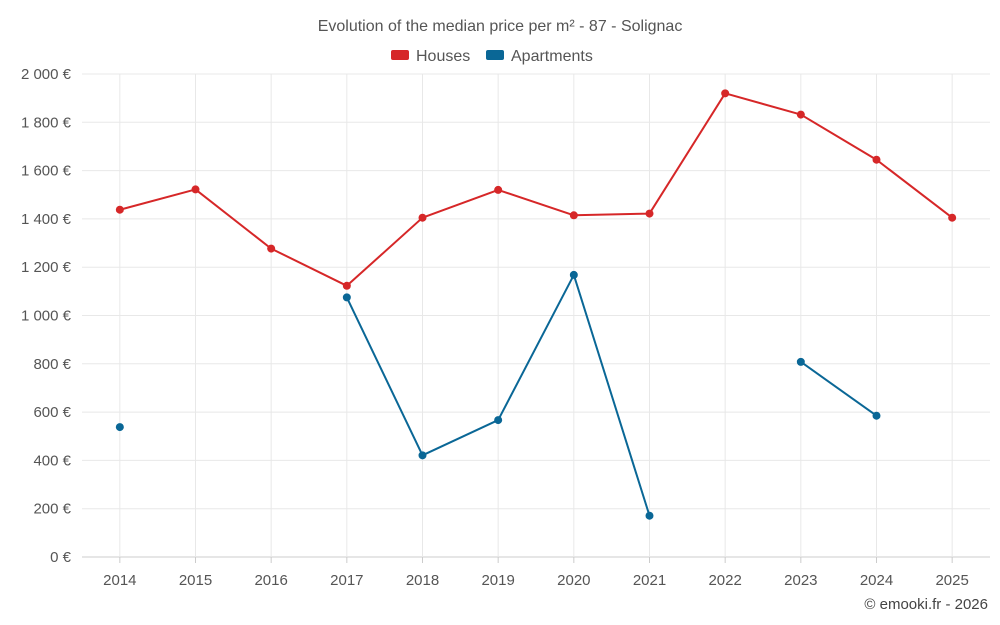  What do you see at coordinates (443, 56) in the screenshot?
I see `legend-houses-label: Houses` at bounding box center [443, 56].